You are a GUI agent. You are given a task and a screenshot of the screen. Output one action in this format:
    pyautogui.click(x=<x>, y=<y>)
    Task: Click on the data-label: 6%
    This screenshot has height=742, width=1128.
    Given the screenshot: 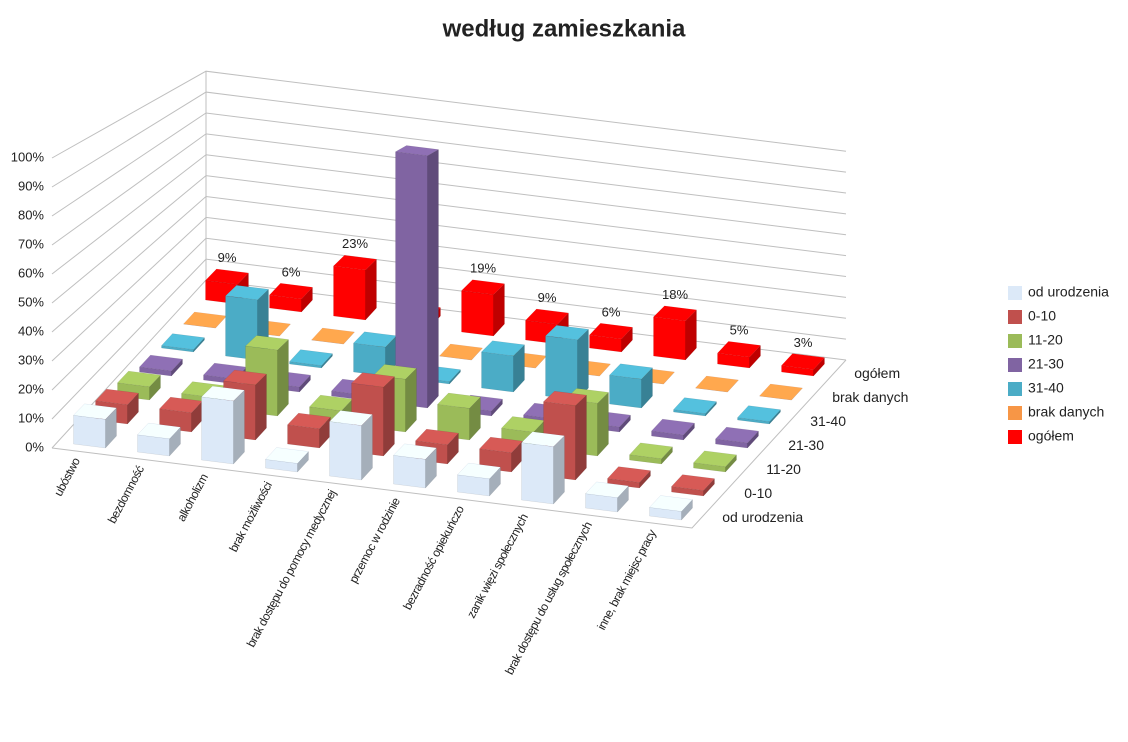 What is the action you would take?
    pyautogui.click(x=611, y=312)
    